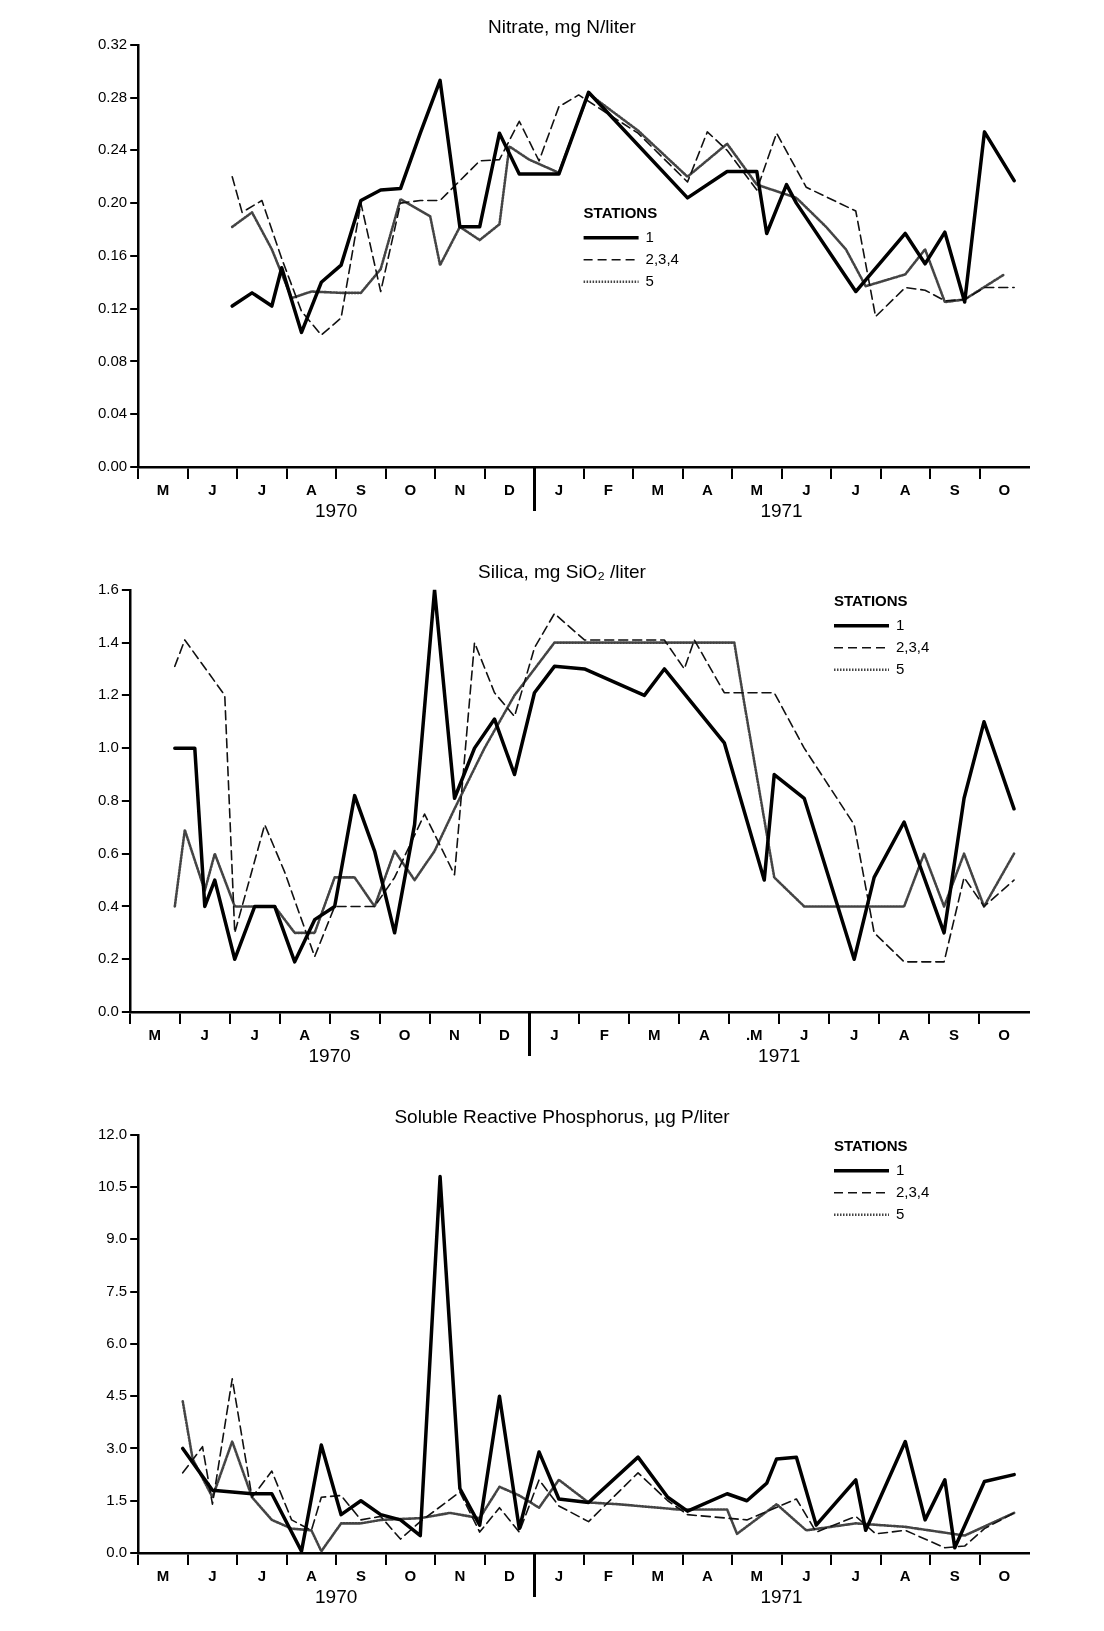 The width and height of the screenshot is (1104, 1631). What do you see at coordinates (112, 360) in the screenshot?
I see `y-tick-label: 0.08` at bounding box center [112, 360].